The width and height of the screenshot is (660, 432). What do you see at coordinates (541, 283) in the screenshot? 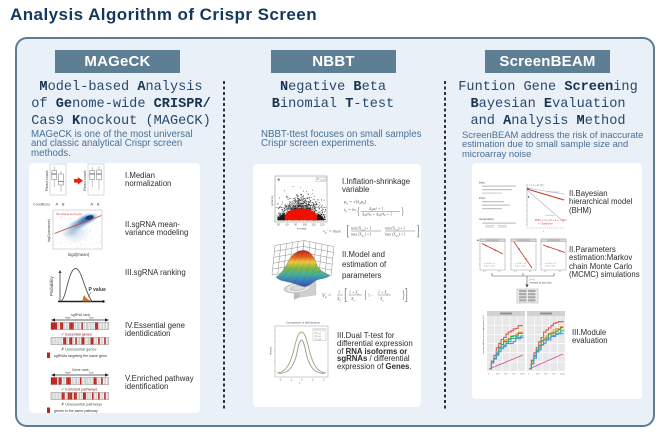
I see `svg-text: estimate by sqrt_beta` at bounding box center [541, 283].